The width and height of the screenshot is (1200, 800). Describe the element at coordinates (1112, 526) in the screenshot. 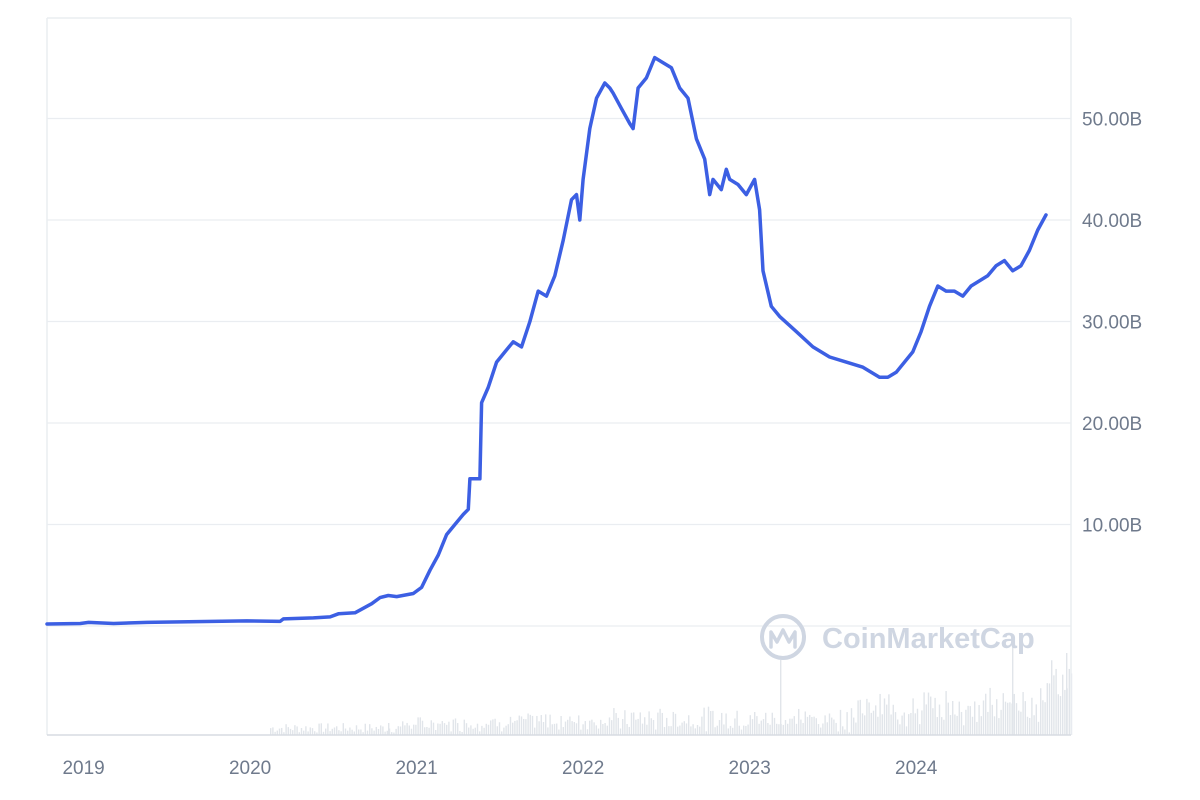

I see `y-tick-label: 10.00B` at that location.